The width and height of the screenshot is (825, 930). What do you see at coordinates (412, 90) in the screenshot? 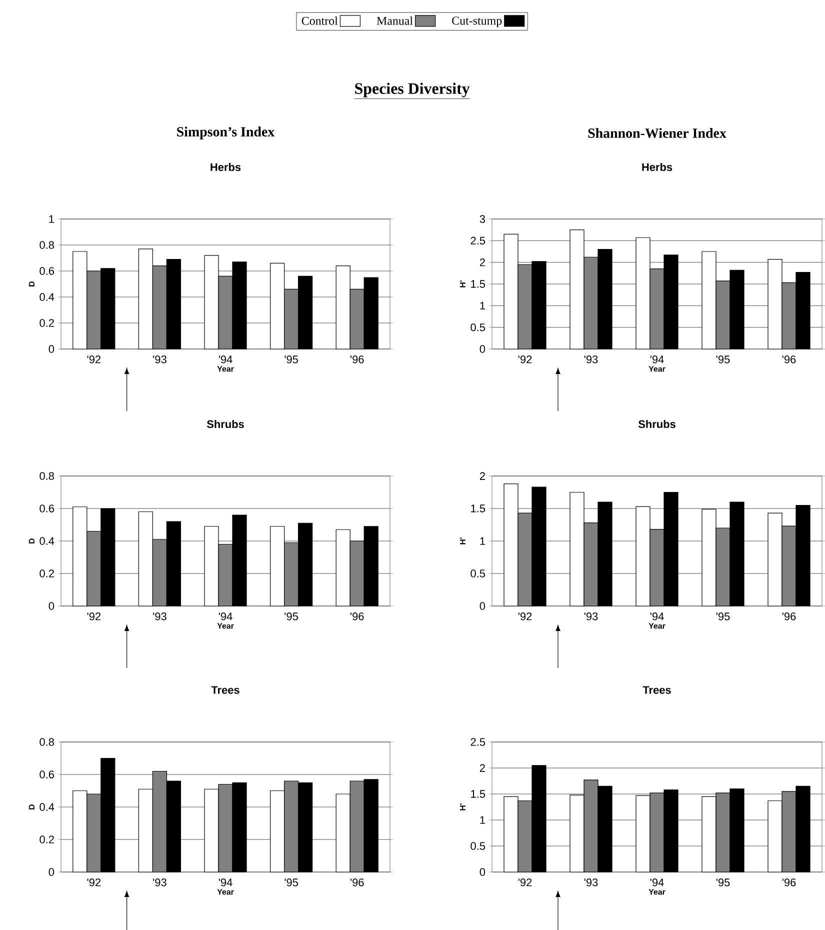
I see `text: Species Diversity` at bounding box center [412, 90].